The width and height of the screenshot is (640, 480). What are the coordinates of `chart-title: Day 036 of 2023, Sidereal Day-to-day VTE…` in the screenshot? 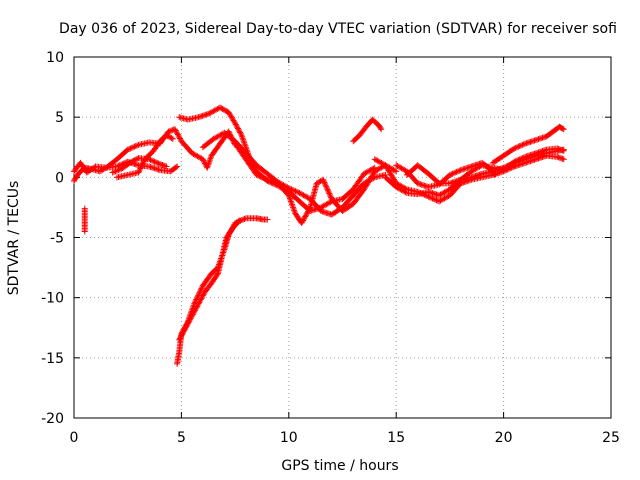 It's located at (338, 29).